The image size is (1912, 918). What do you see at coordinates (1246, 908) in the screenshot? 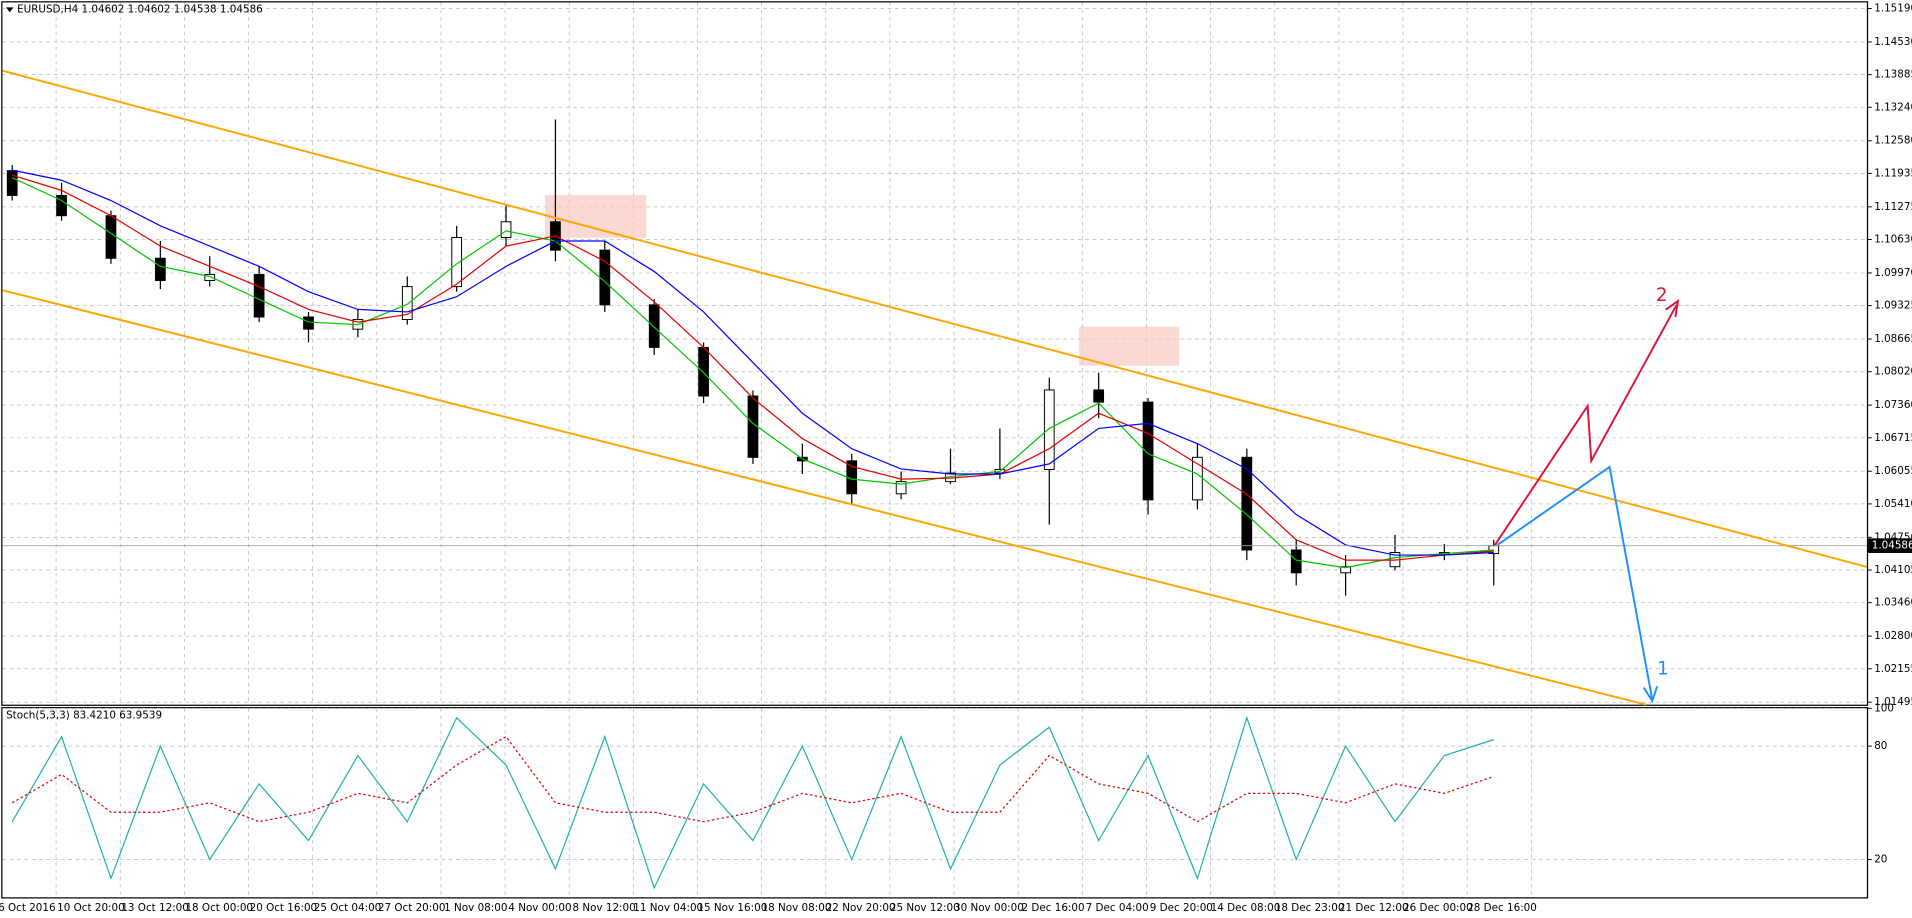
I see `x-tick-label: 14 Dec 08:00` at bounding box center [1246, 908].